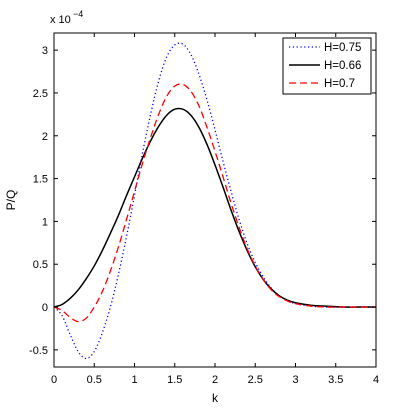 The height and width of the screenshot is (415, 415). Describe the element at coordinates (335, 380) in the screenshot. I see `x-tick-label: 3.5` at that location.